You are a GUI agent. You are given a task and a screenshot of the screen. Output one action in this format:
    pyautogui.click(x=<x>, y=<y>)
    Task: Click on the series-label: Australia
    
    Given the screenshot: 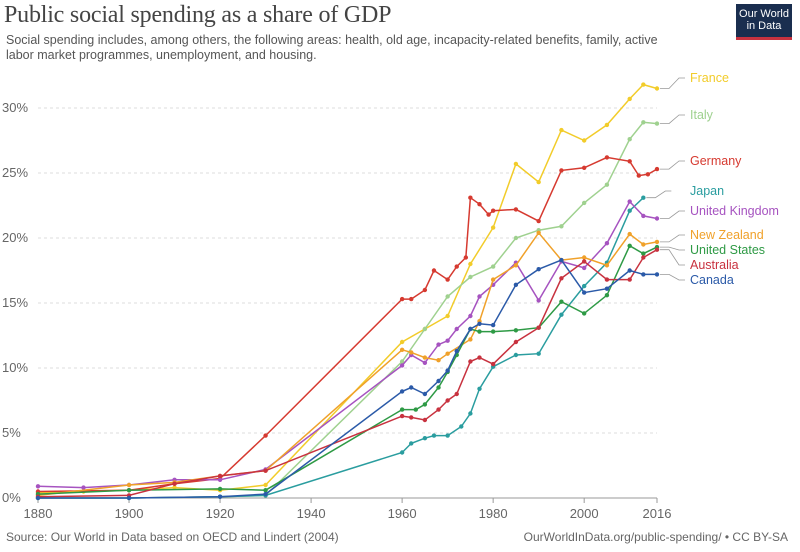 What is the action you would take?
    pyautogui.click(x=714, y=265)
    